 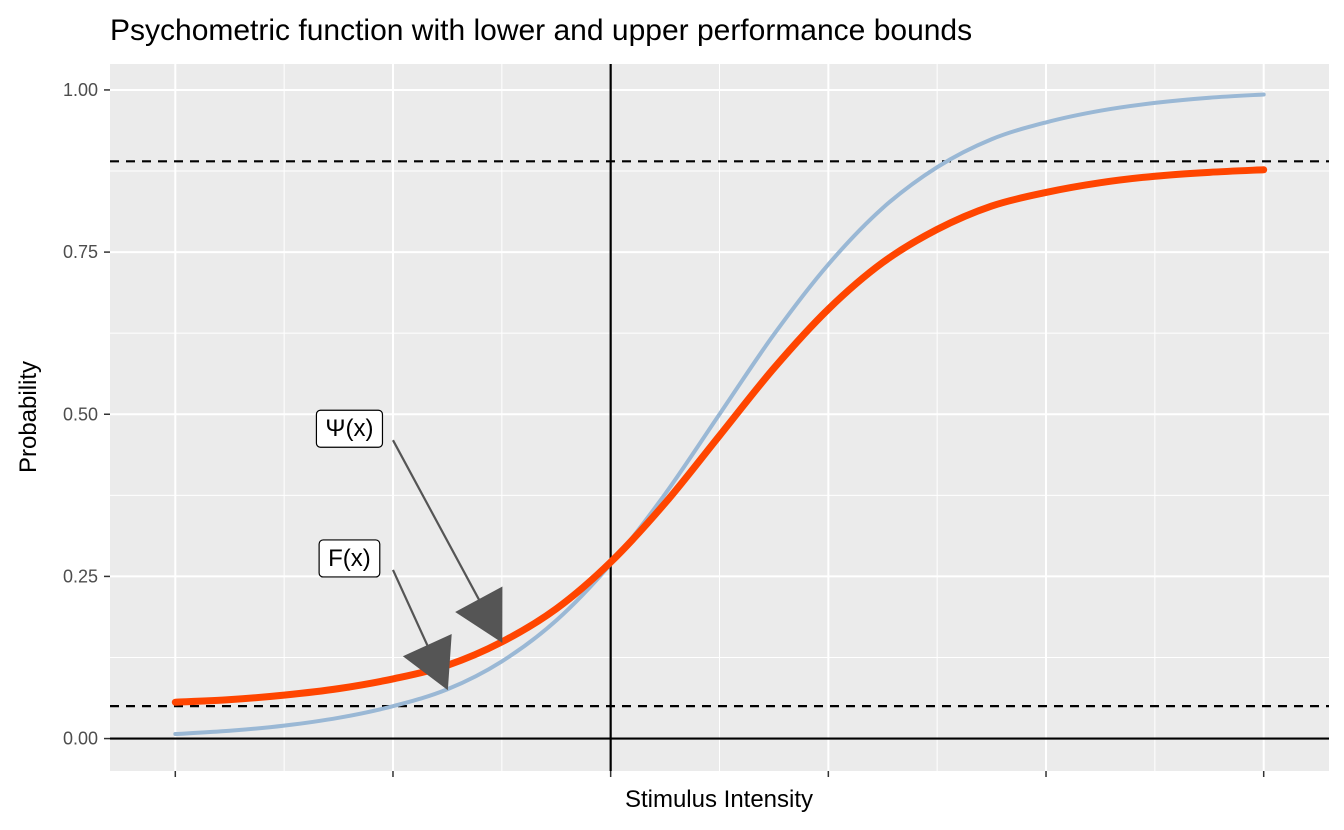 What do you see at coordinates (80, 739) in the screenshot?
I see `y-tick-label: 0.00` at bounding box center [80, 739].